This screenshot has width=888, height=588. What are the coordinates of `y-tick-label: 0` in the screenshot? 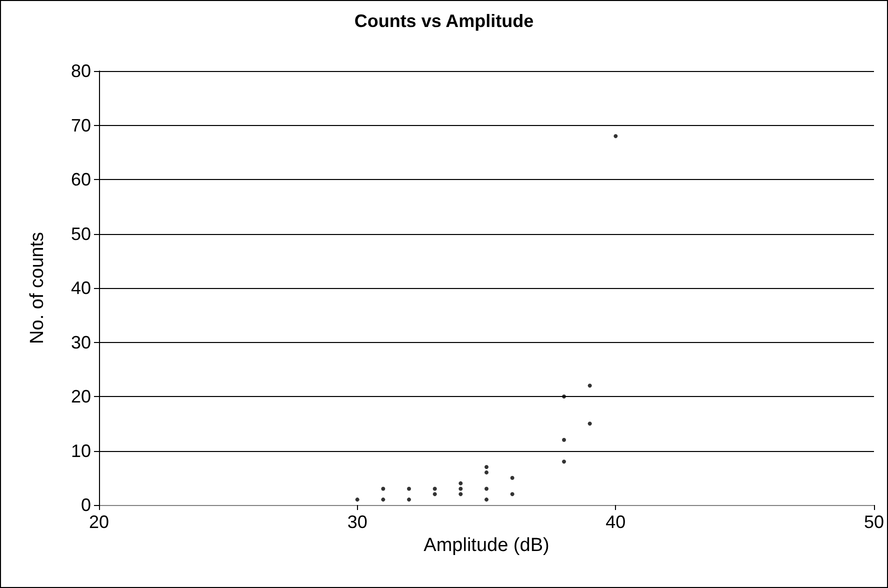 It's located at (85, 505).